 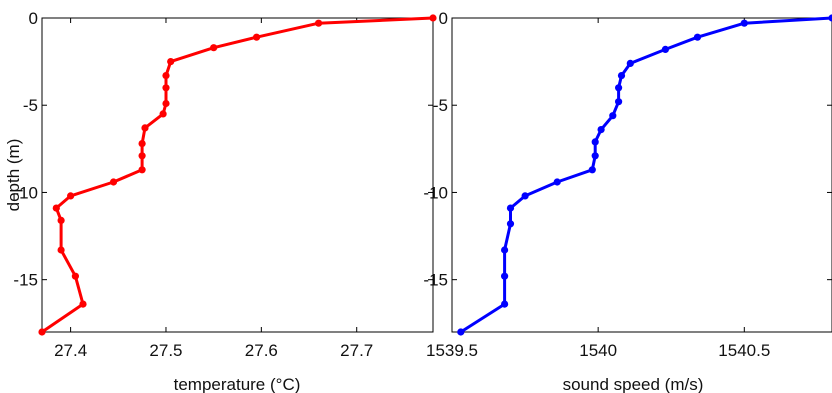 I want to click on x-tick-label: 27.7, so click(x=356, y=350).